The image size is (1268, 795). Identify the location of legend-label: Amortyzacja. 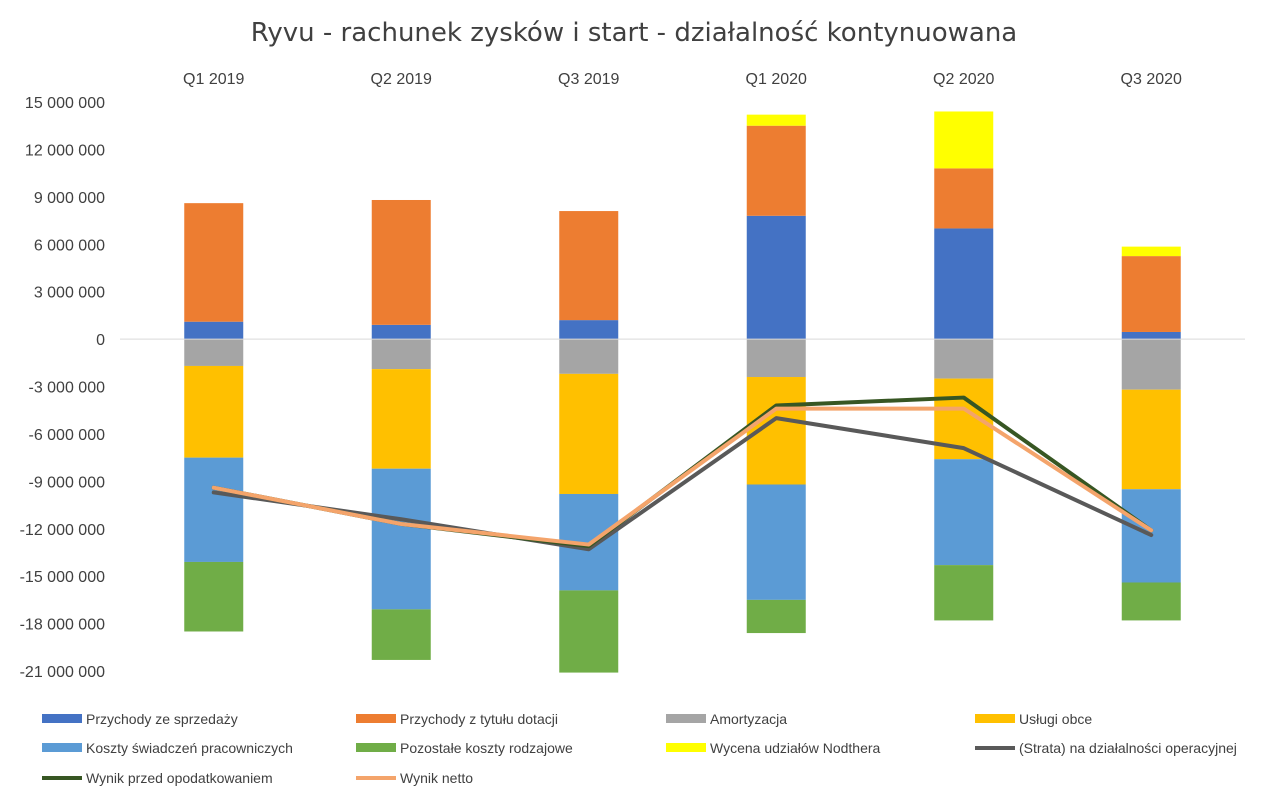
(748, 719).